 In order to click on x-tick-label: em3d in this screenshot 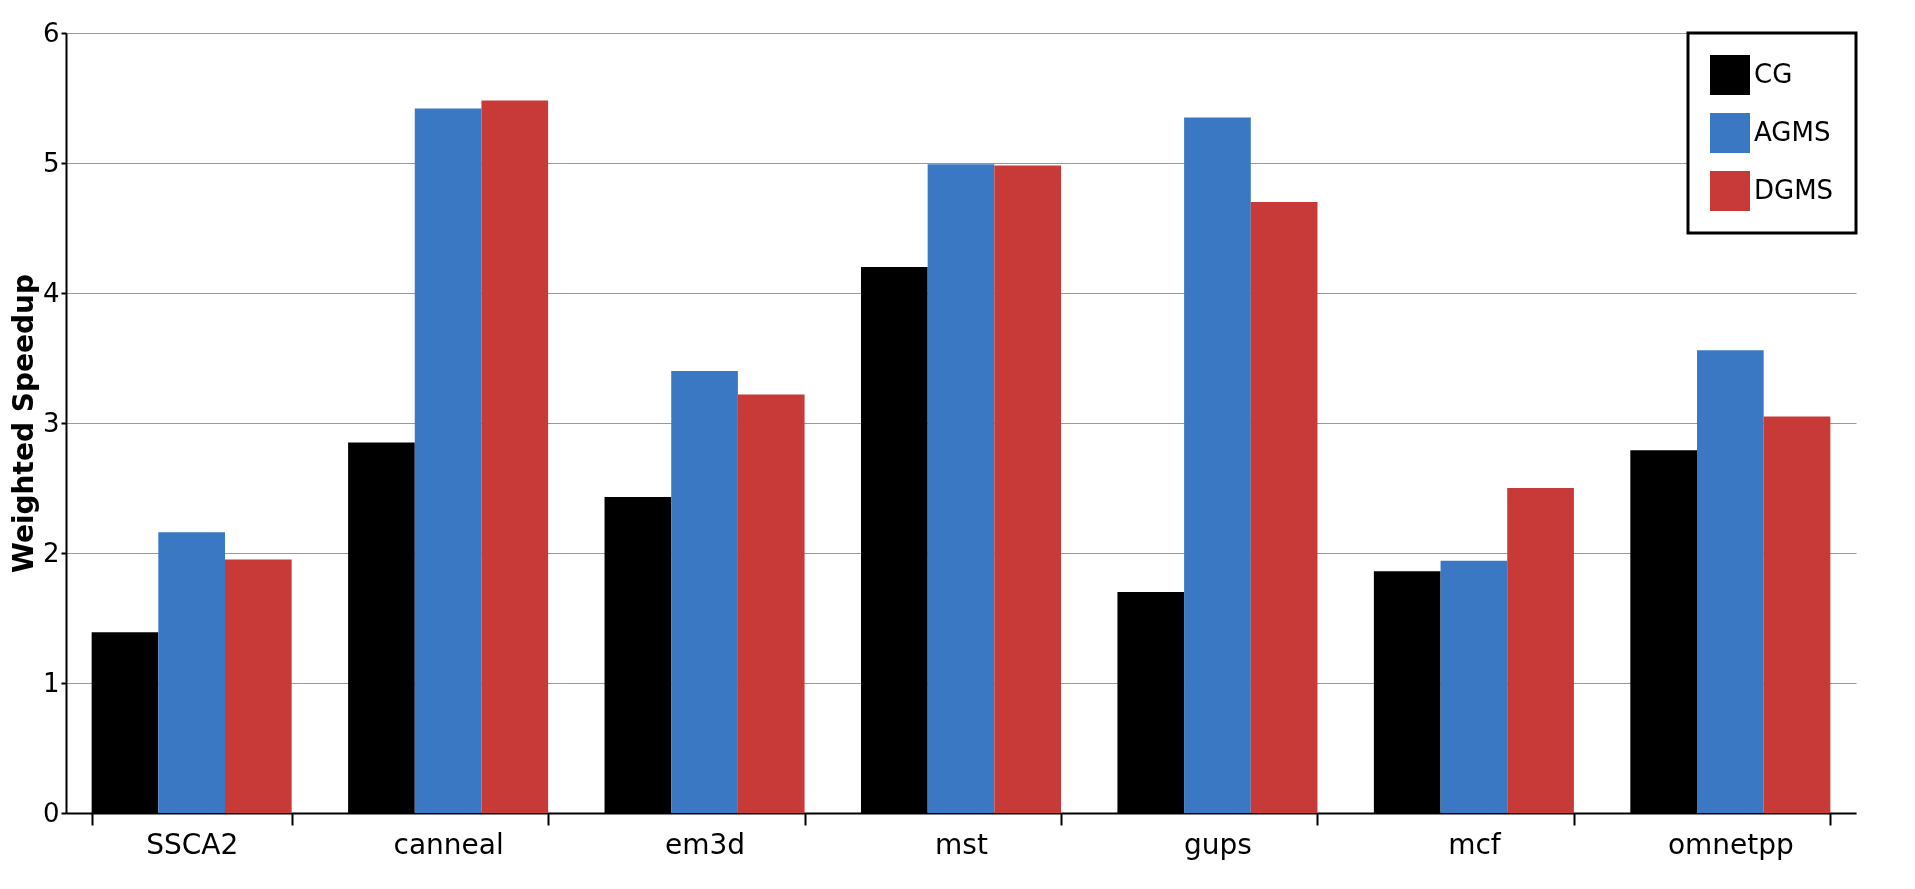, I will do `click(705, 844)`.